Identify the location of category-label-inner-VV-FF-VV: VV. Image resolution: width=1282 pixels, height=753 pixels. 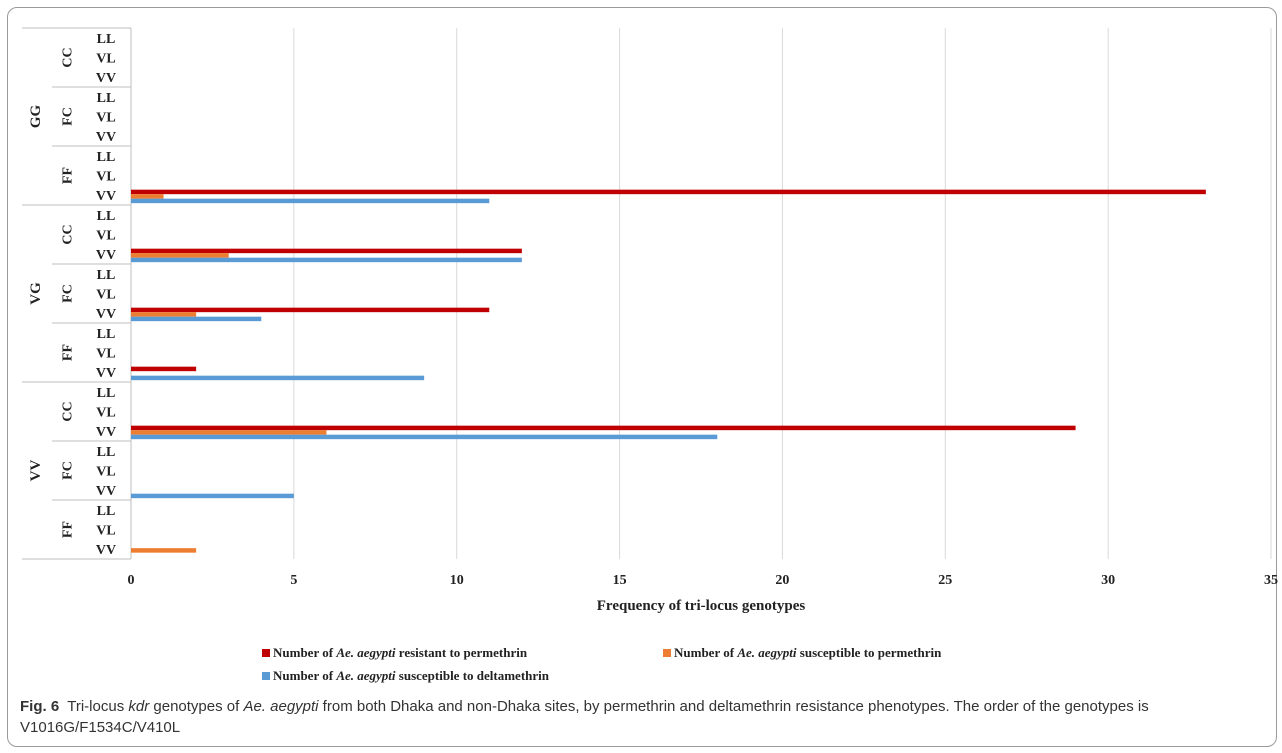
(106, 550).